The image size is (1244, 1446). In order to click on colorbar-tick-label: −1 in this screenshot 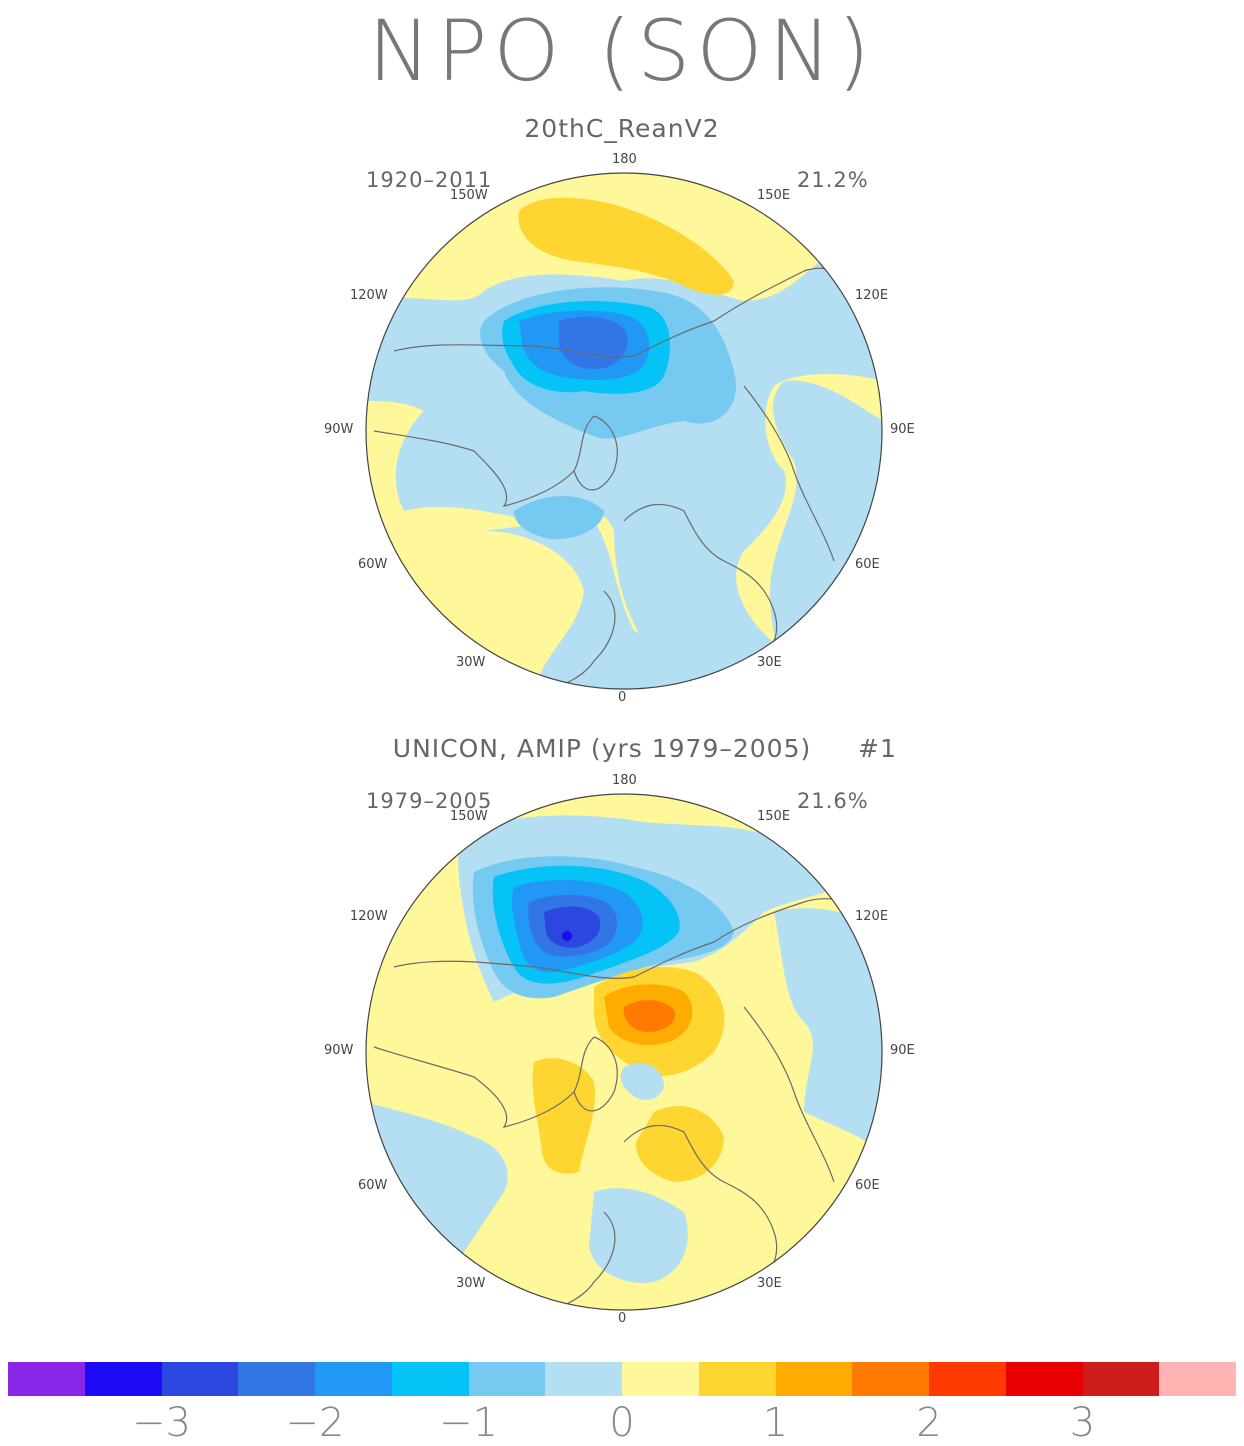, I will do `click(468, 1423)`.